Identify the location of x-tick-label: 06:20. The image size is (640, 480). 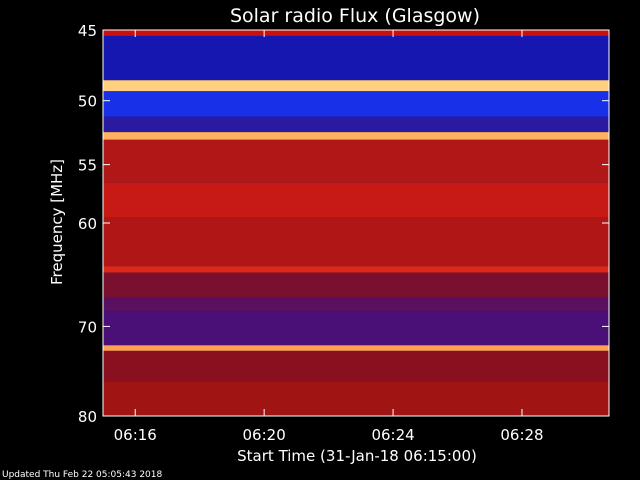
(264, 435).